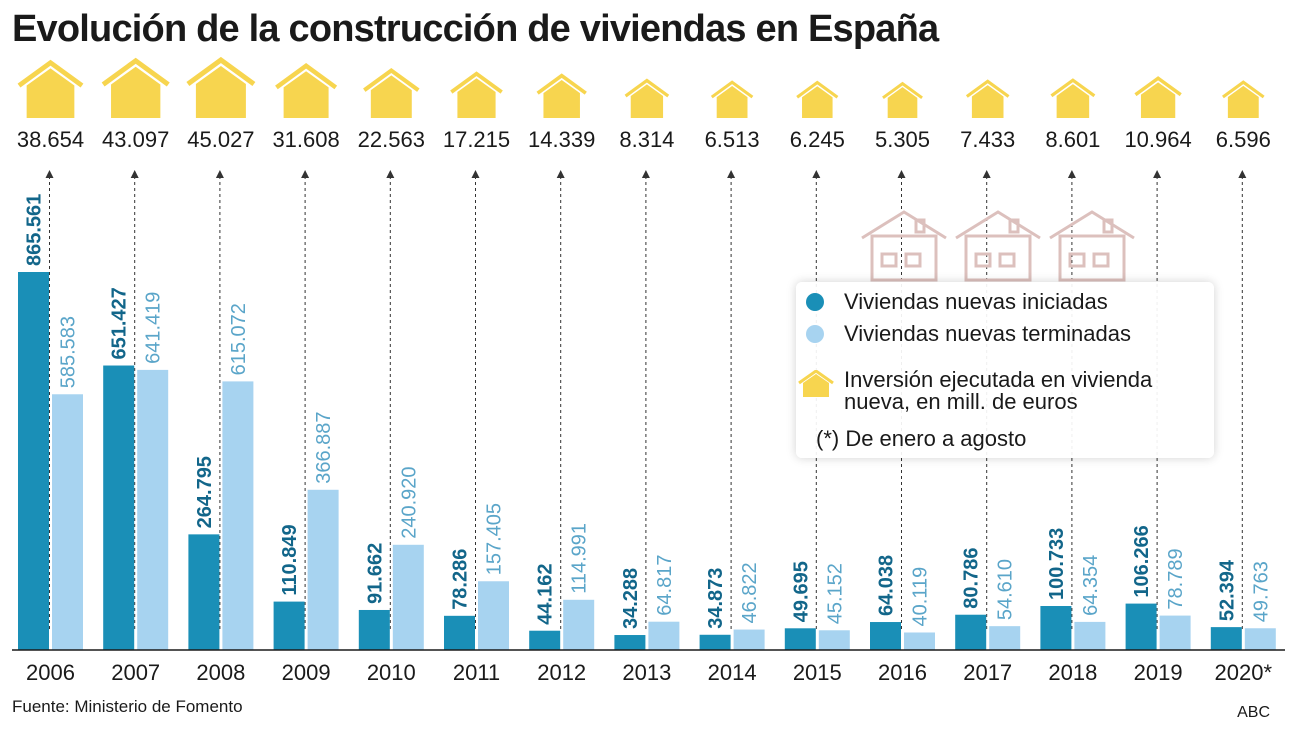 The image size is (1292, 729). What do you see at coordinates (561, 672) in the screenshot?
I see `year-label-6: 2012` at bounding box center [561, 672].